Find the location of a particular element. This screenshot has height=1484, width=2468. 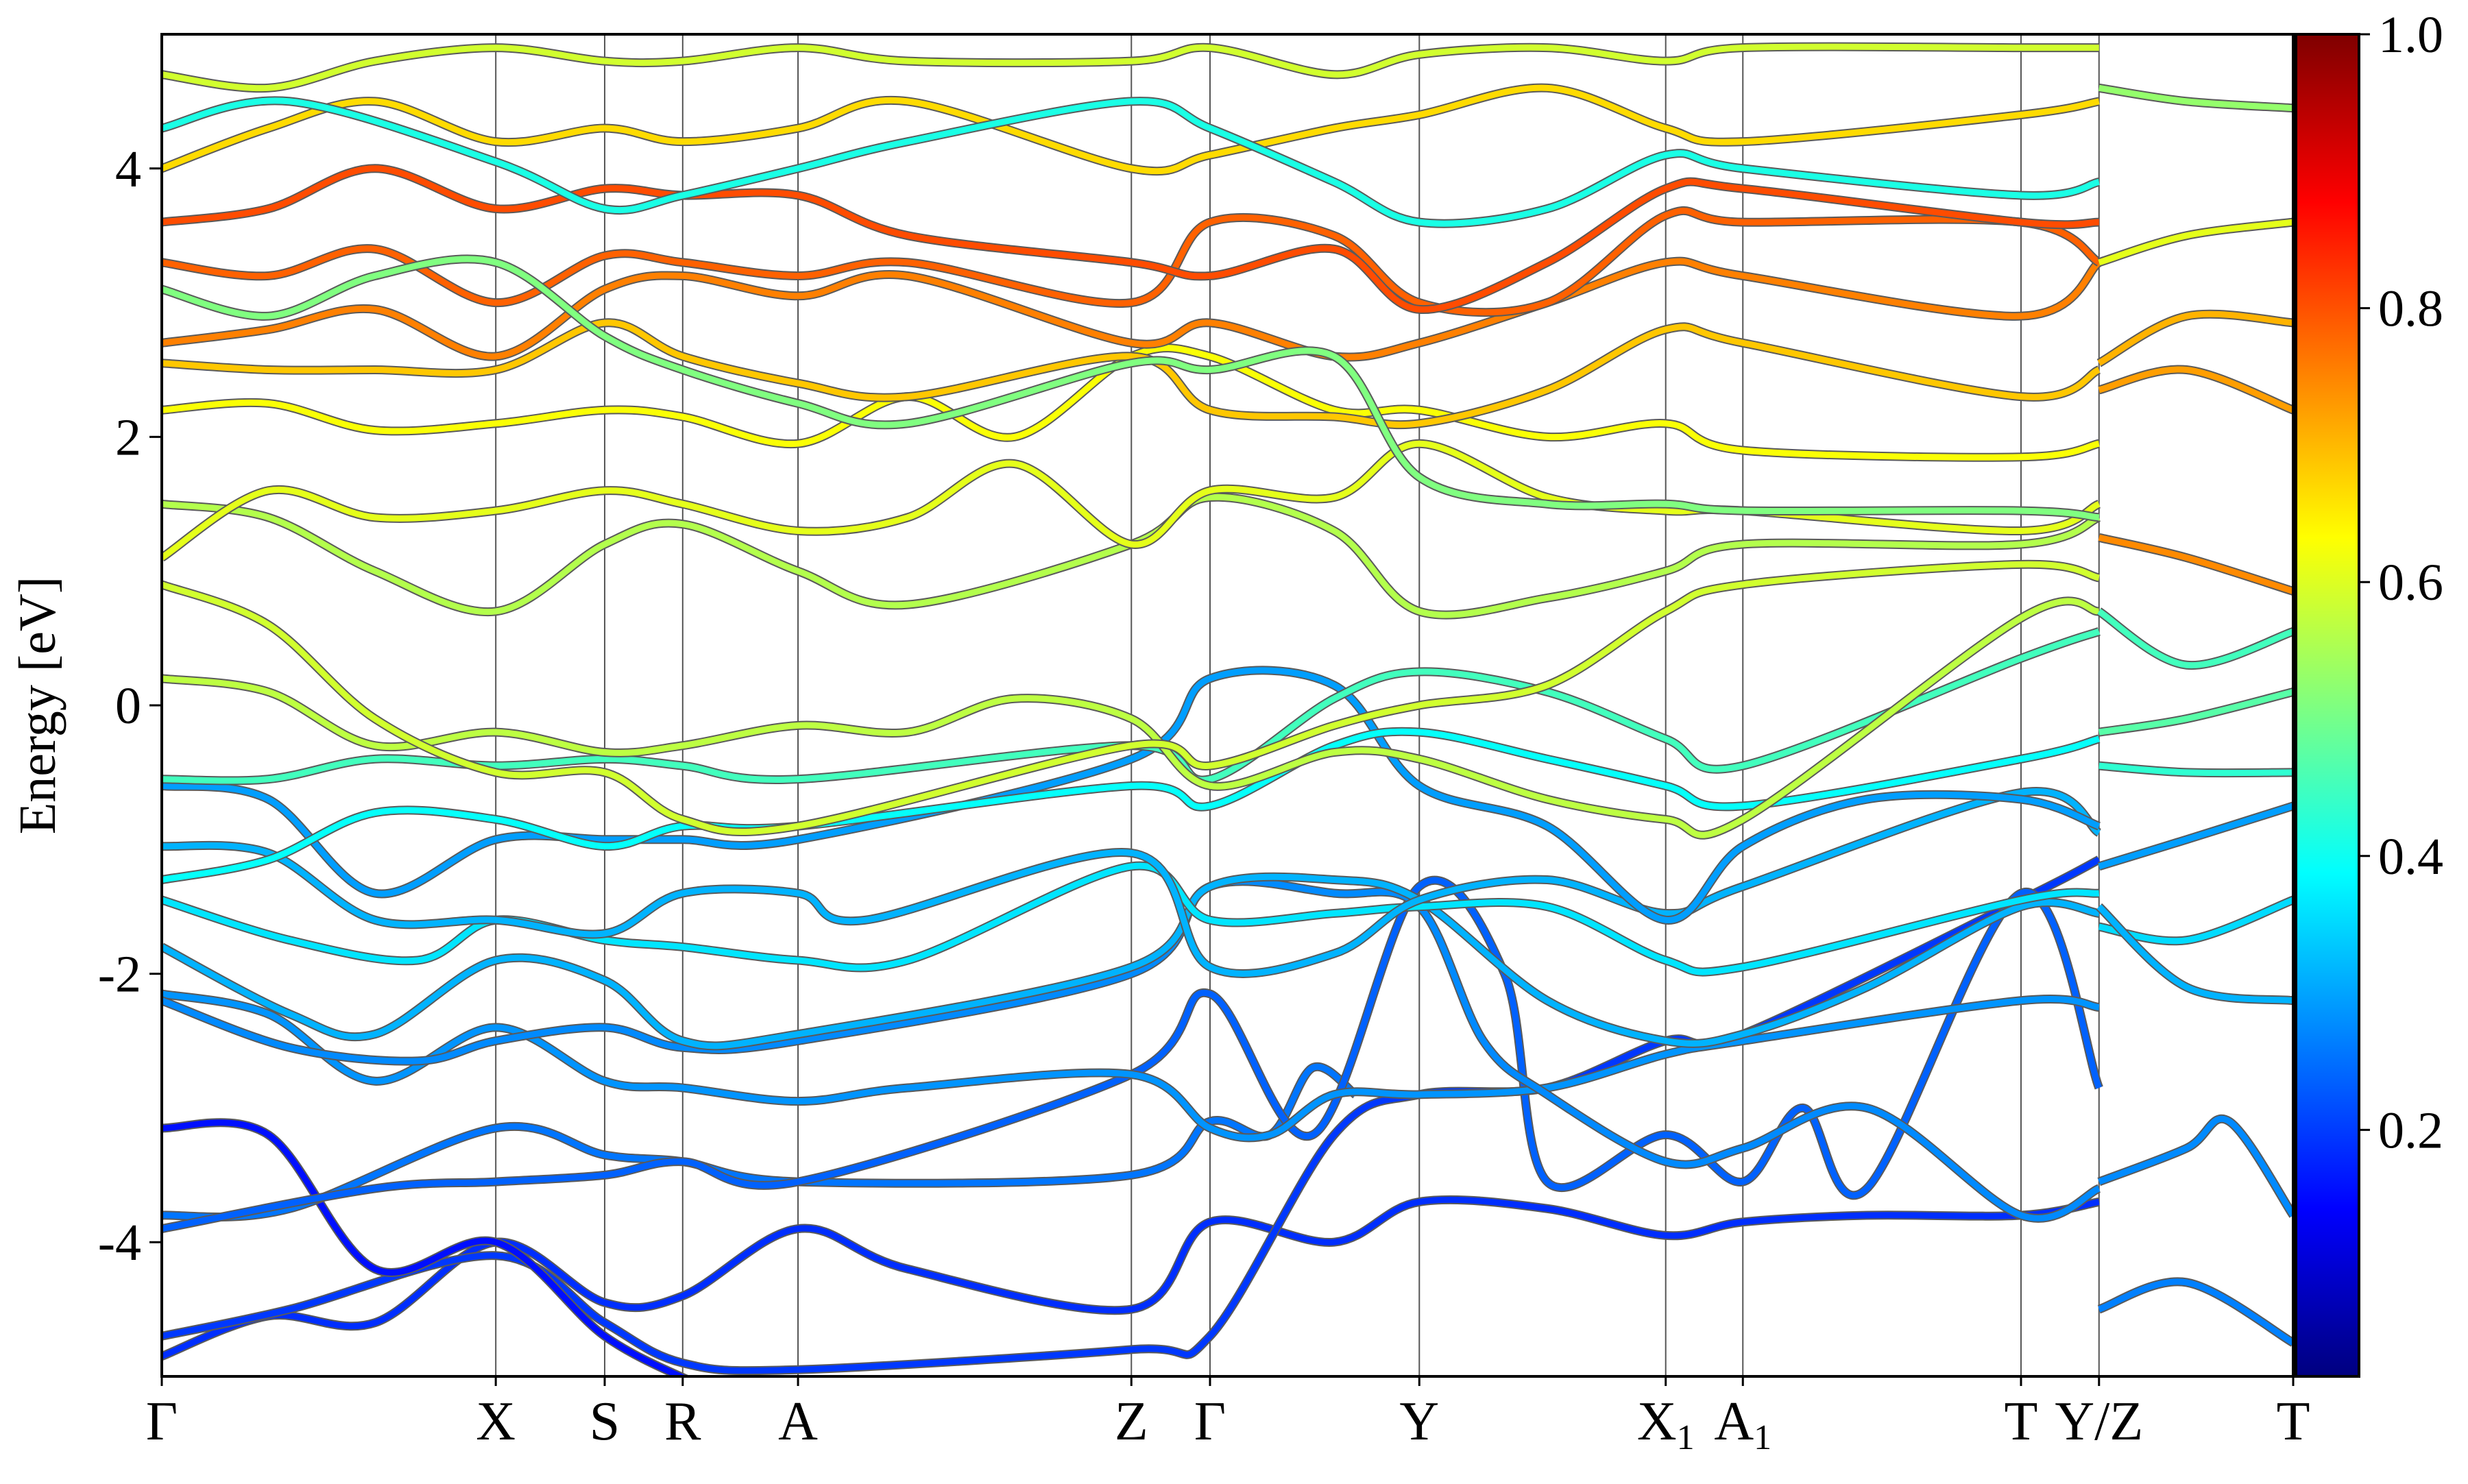

y-axis-label: Energy [eV] is located at coordinates (38, 705).